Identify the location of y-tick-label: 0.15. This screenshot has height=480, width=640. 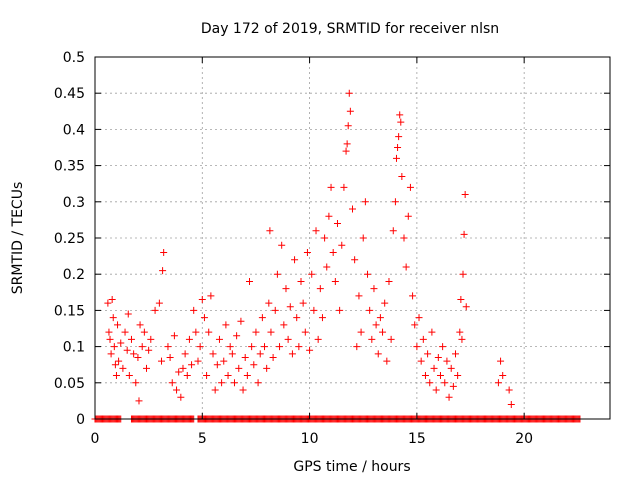
(69, 311).